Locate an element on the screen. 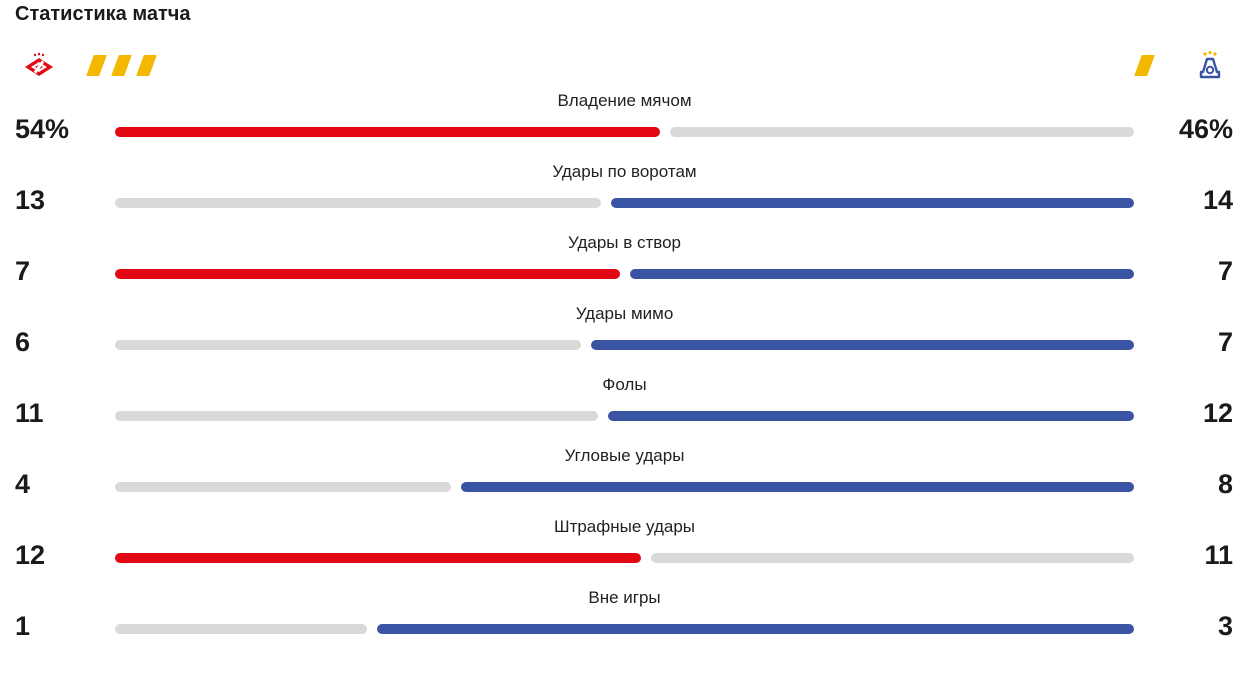 The height and width of the screenshot is (675, 1255). page-title: Статистика матча is located at coordinates (103, 14).